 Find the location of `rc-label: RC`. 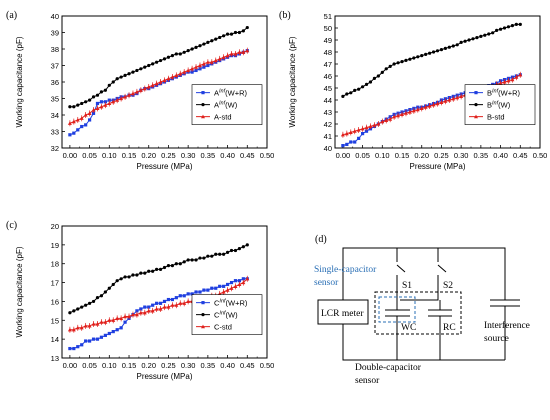

rc-label: RC is located at coordinates (449, 328).